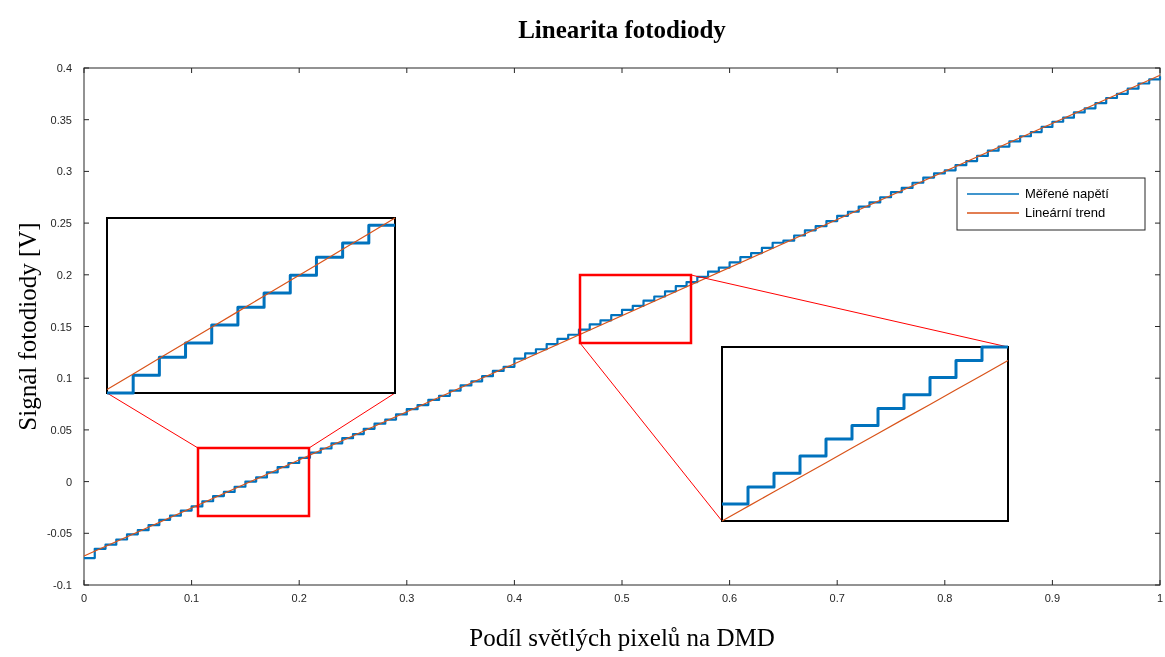 This screenshot has width=1165, height=657. I want to click on x-tick-label: 0.2, so click(299, 598).